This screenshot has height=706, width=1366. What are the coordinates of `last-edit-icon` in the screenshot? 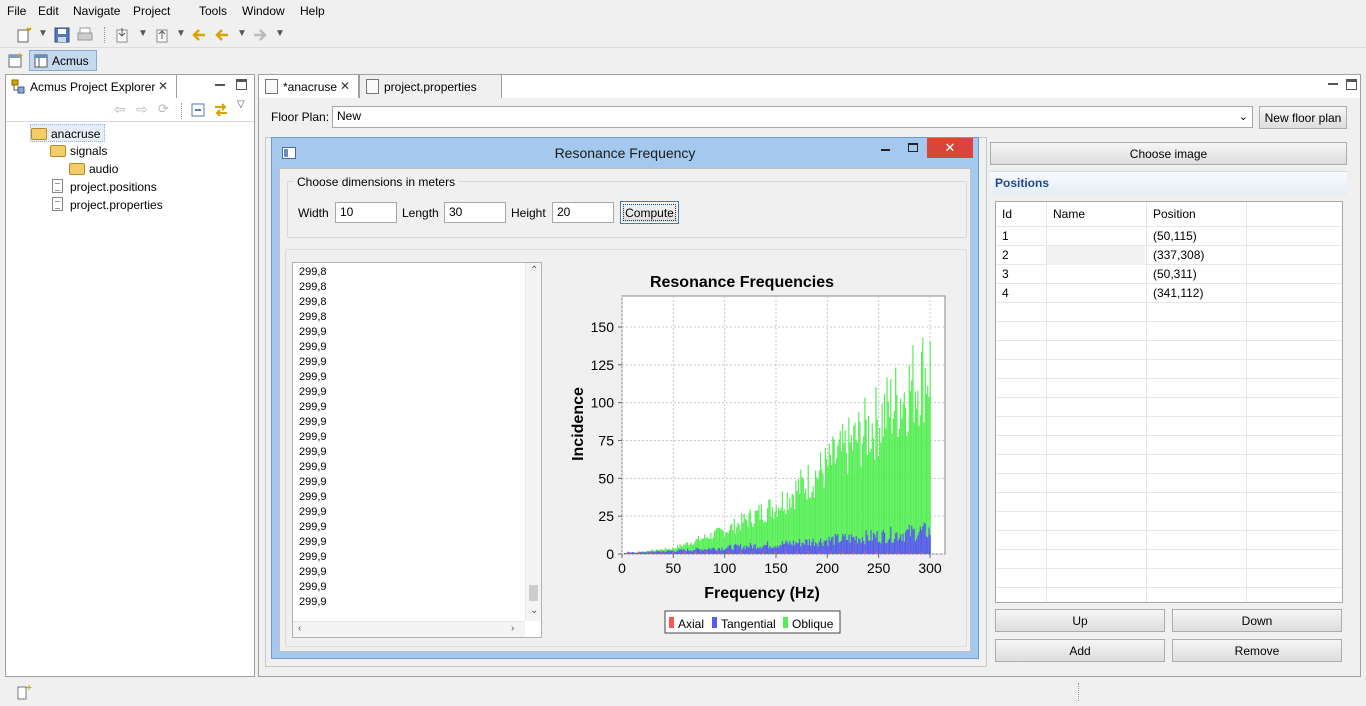 It's located at (199, 35).